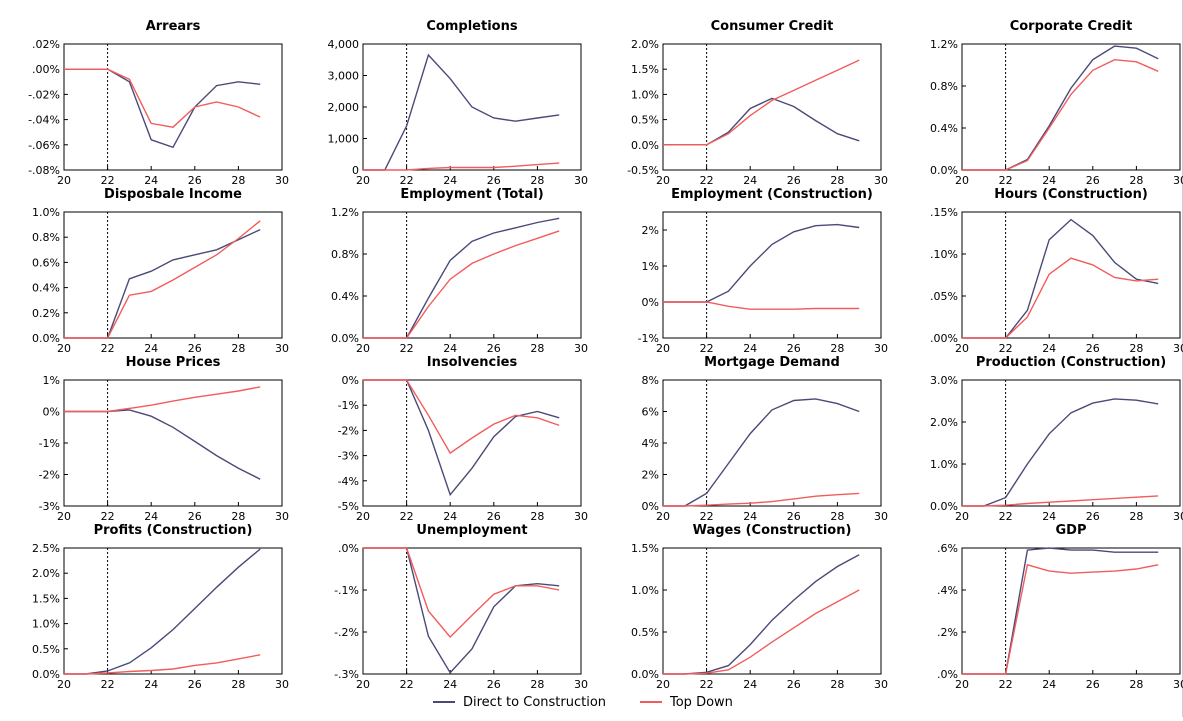 Image resolution: width=1183 pixels, height=721 pixels. Describe the element at coordinates (346, 590) in the screenshot. I see `y-tick-label: -.1%` at that location.